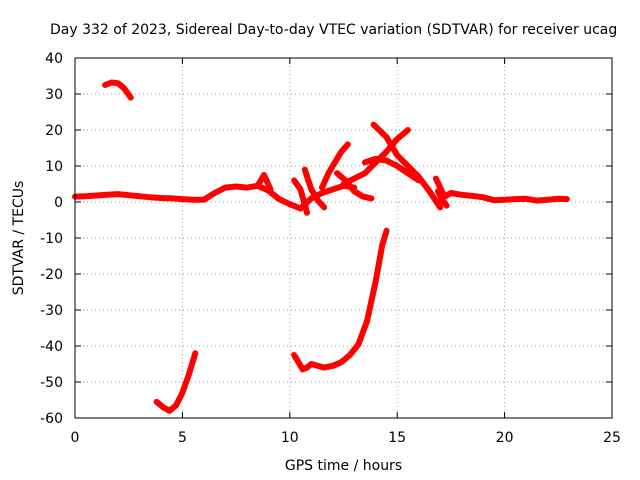 The width and height of the screenshot is (640, 480). What do you see at coordinates (182, 438) in the screenshot?
I see `x-tick-label: 5` at bounding box center [182, 438].